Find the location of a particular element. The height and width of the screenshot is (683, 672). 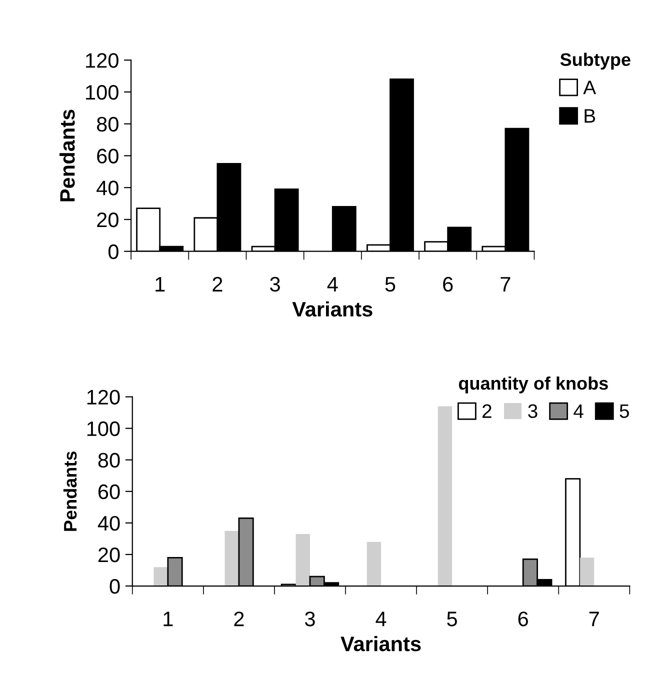

legend-label: B is located at coordinates (590, 116).